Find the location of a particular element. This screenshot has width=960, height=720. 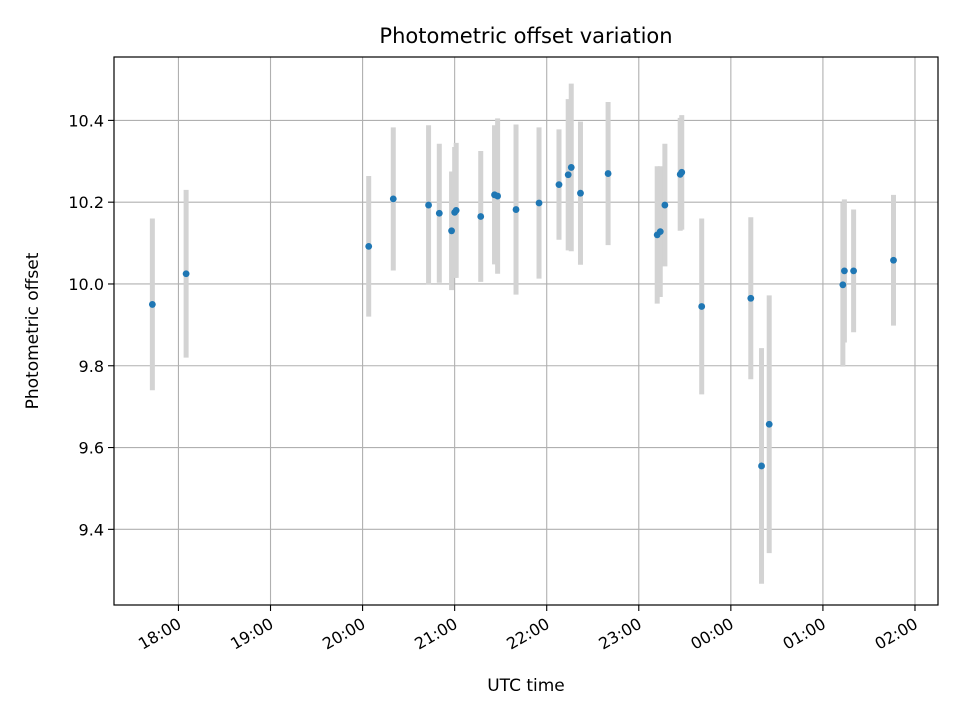

y-tick-label: 9.4 is located at coordinates (91, 529).